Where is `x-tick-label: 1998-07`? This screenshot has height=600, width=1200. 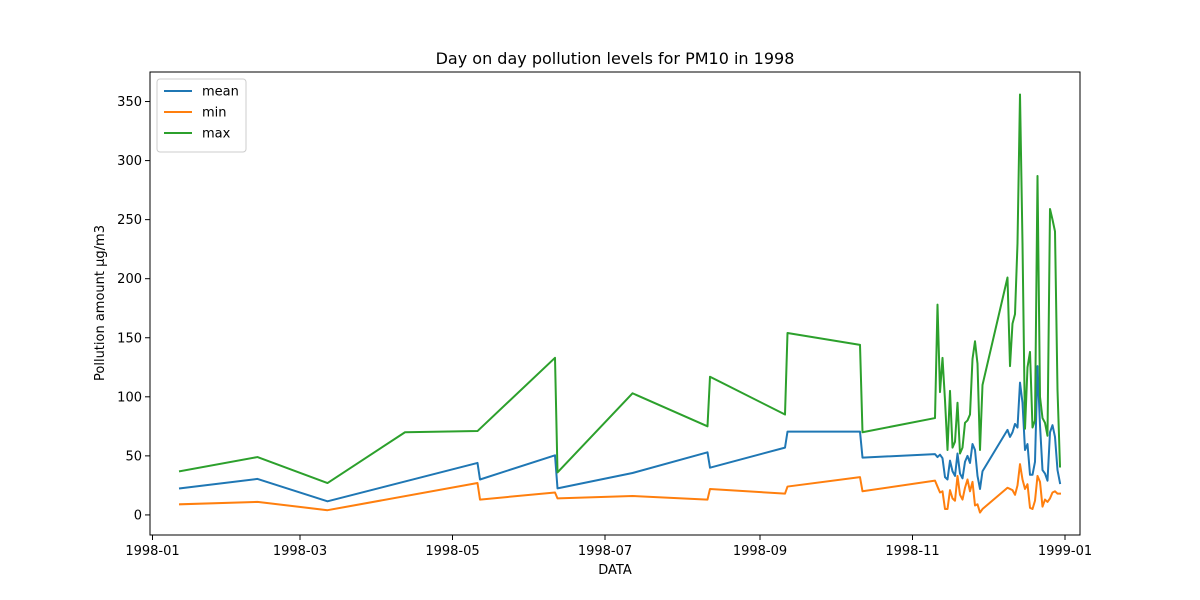
x-tick-label: 1998-07 is located at coordinates (605, 551).